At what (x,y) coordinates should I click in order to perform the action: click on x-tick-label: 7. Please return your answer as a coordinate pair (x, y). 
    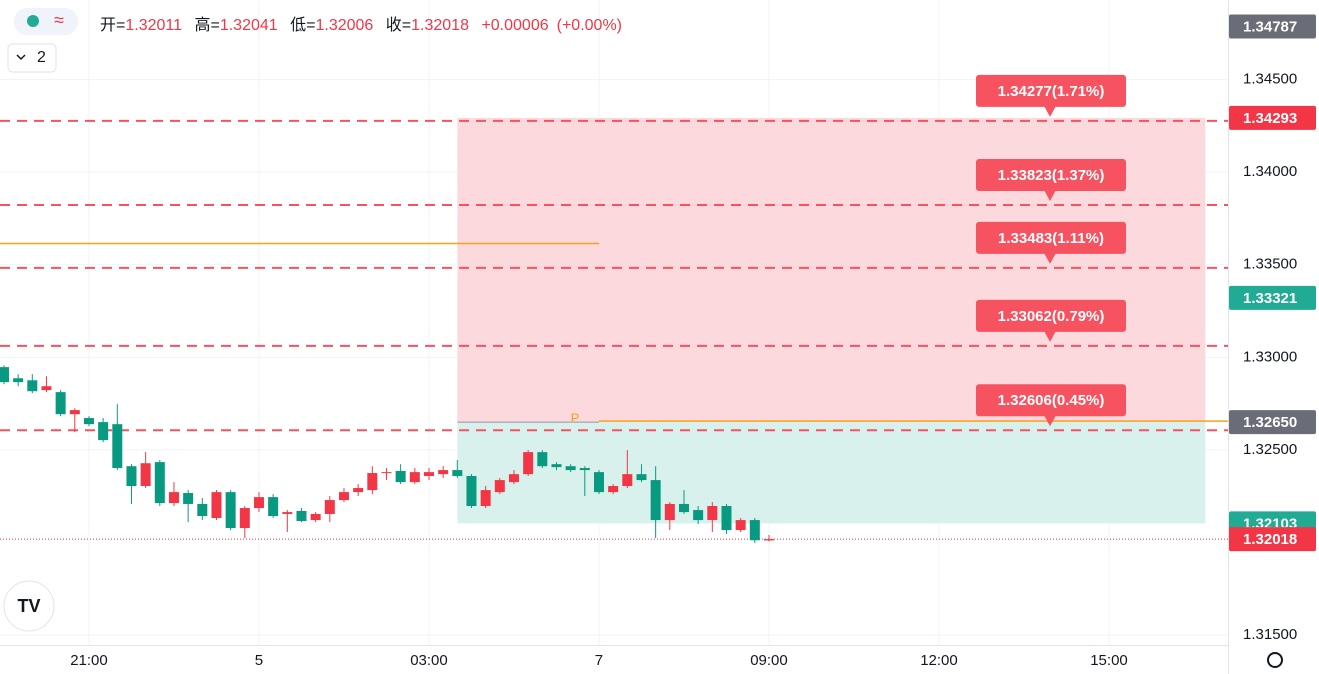
    Looking at the image, I should click on (599, 660).